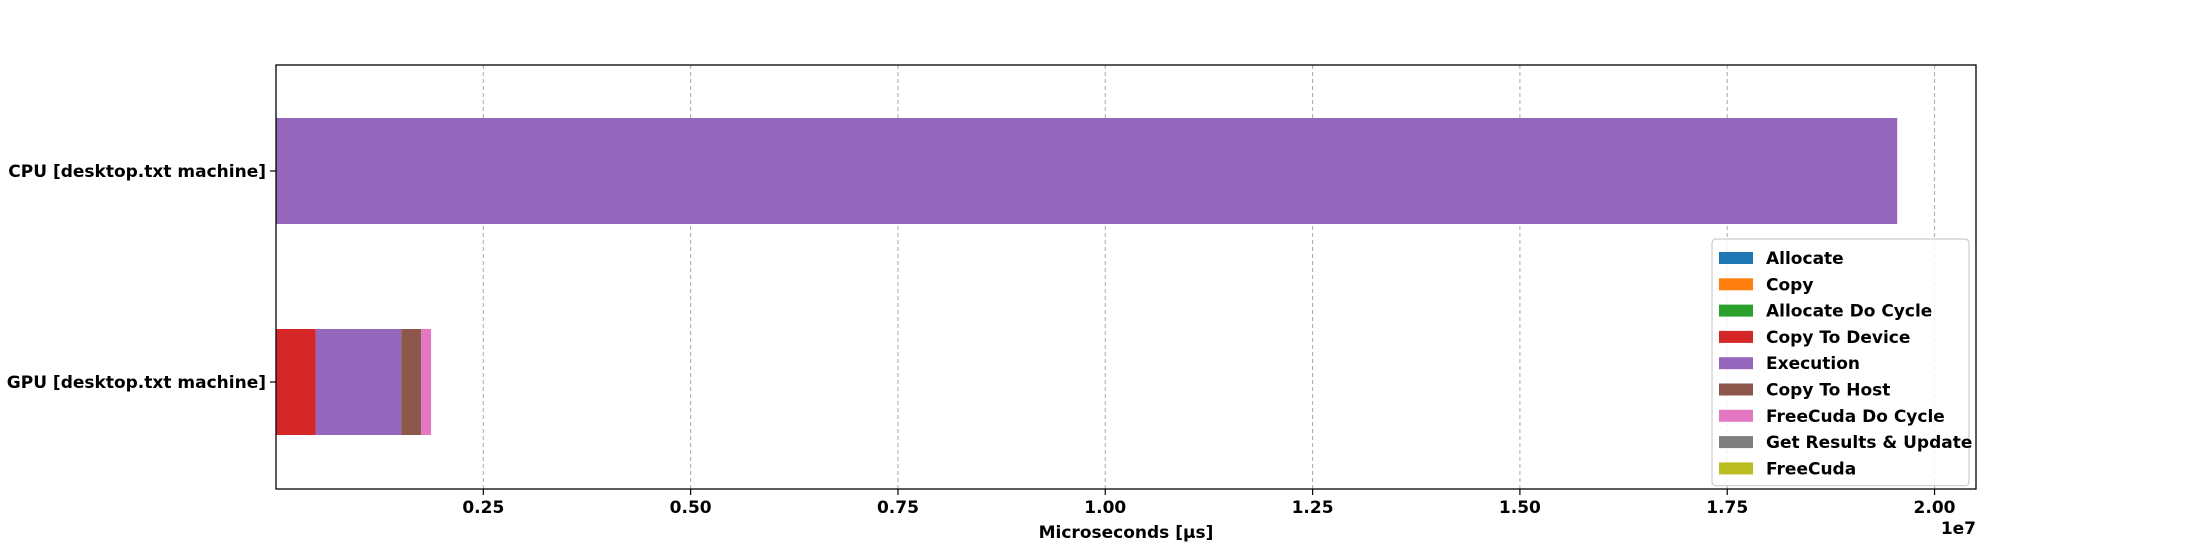  Describe the element at coordinates (1520, 508) in the screenshot. I see `x-tick-label: 1.50` at that location.